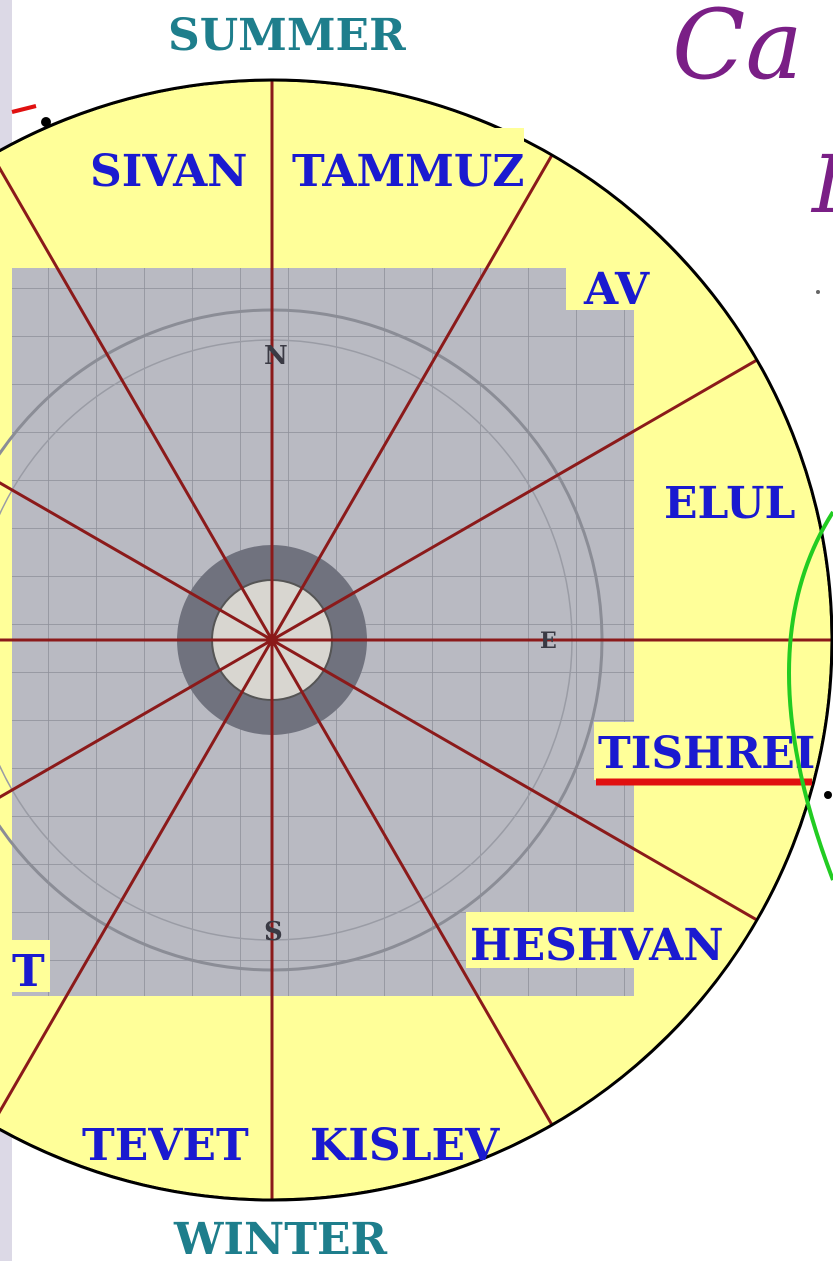 The image size is (833, 1261). I want to click on red-tick-topleft, so click(24, 109).